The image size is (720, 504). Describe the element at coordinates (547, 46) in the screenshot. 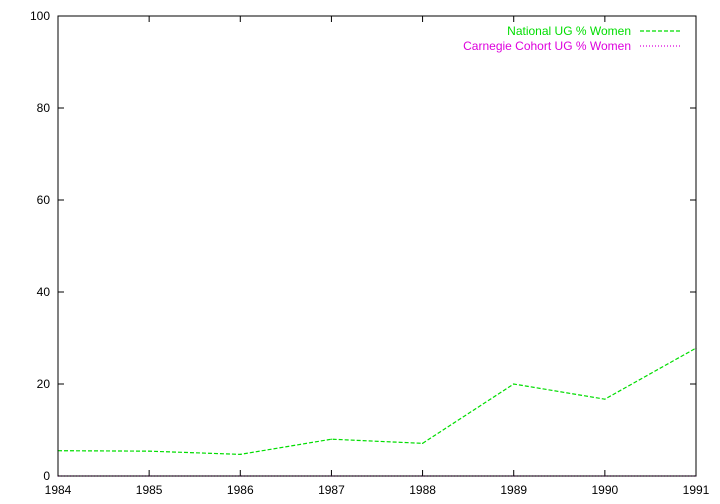

I see `legend-label: Carnegie Cohort UG % Women` at that location.